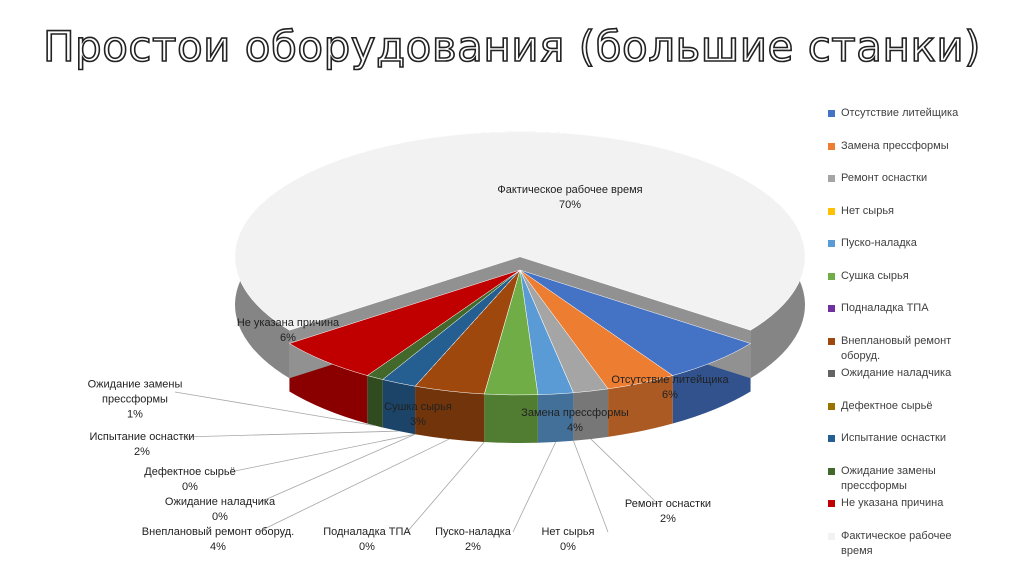 This screenshot has width=1024, height=574. What do you see at coordinates (189, 480) in the screenshot?
I see `data-label: Дефектное сырьё 0%` at bounding box center [189, 480].